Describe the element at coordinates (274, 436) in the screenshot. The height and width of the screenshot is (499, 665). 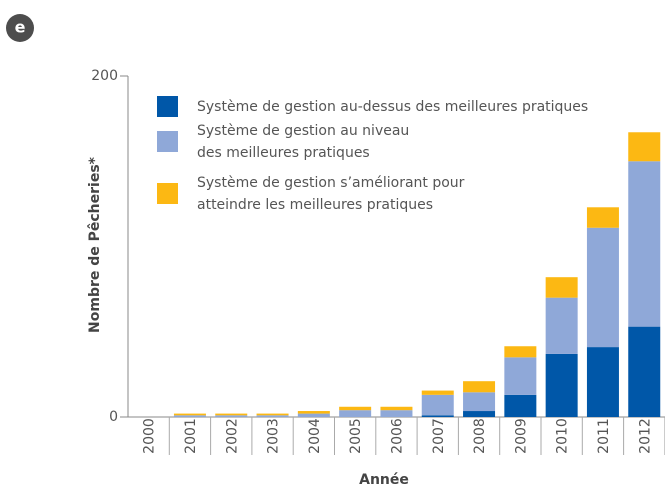
I see `x-tick-label: 2003` at that location.